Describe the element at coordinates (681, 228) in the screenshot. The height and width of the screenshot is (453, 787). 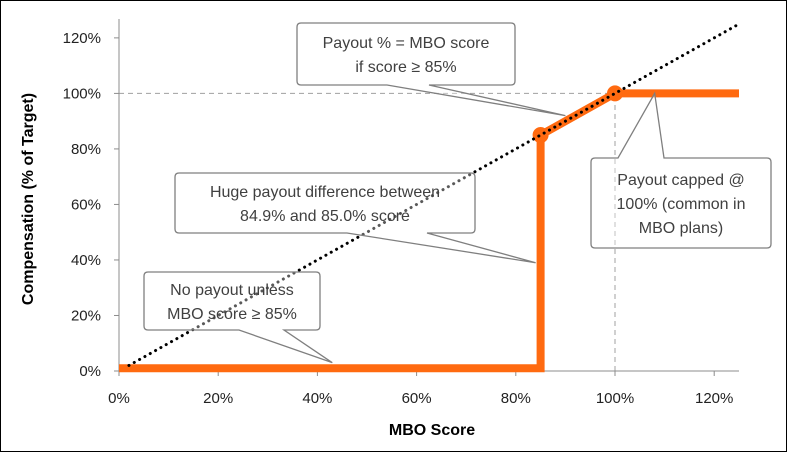
I see `callout-text: MBO plans)` at that location.